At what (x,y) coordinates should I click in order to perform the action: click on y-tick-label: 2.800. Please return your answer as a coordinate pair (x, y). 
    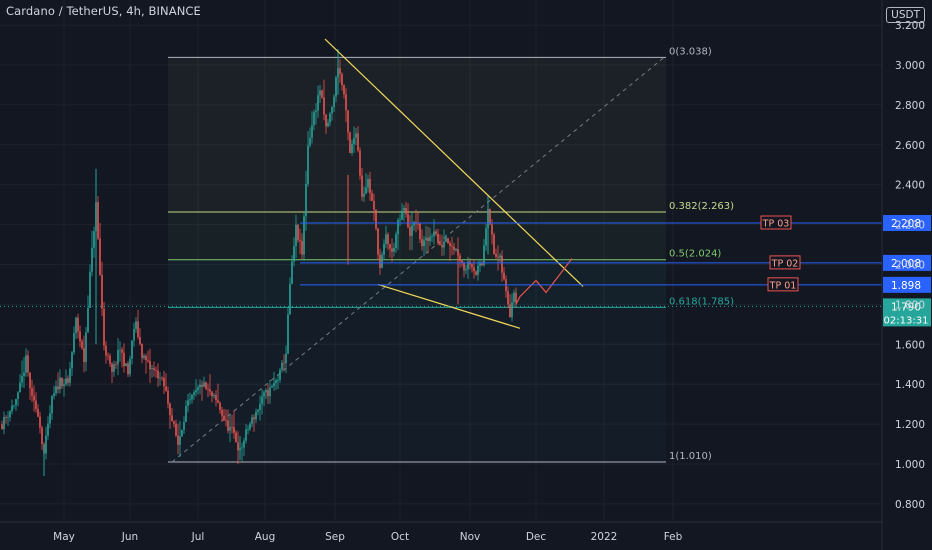
    Looking at the image, I should click on (910, 106).